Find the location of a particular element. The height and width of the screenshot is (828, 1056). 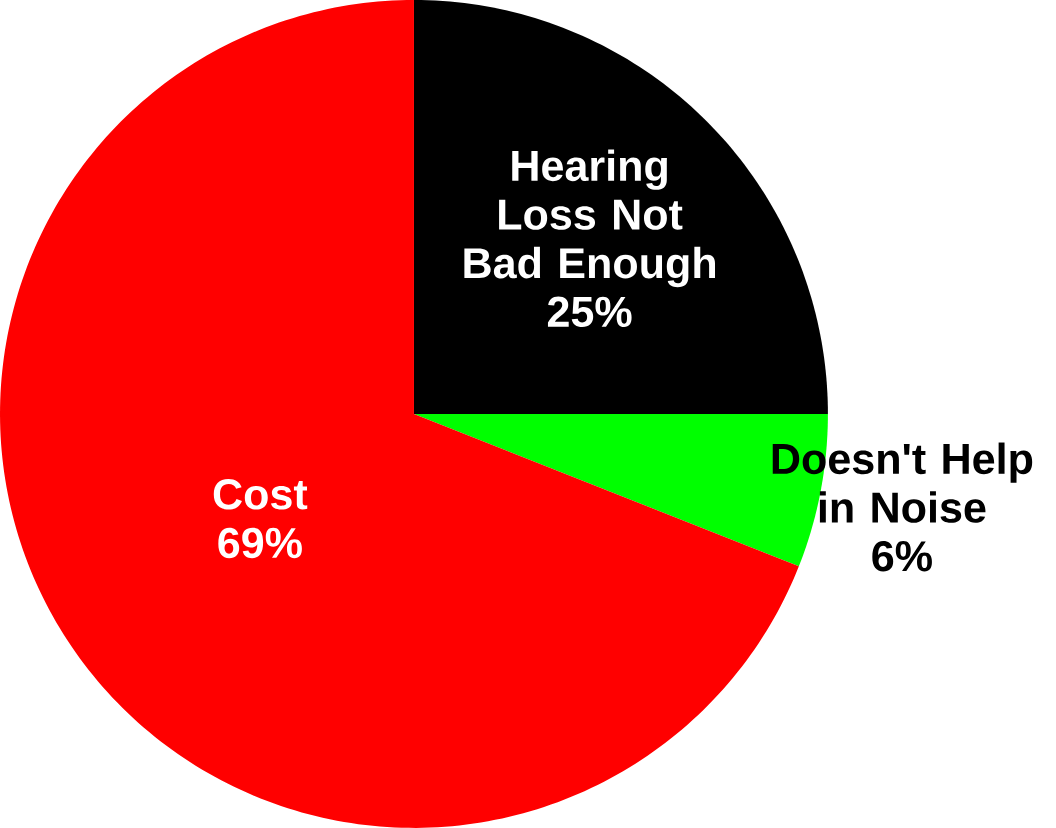

data-label: 25% is located at coordinates (589, 312).